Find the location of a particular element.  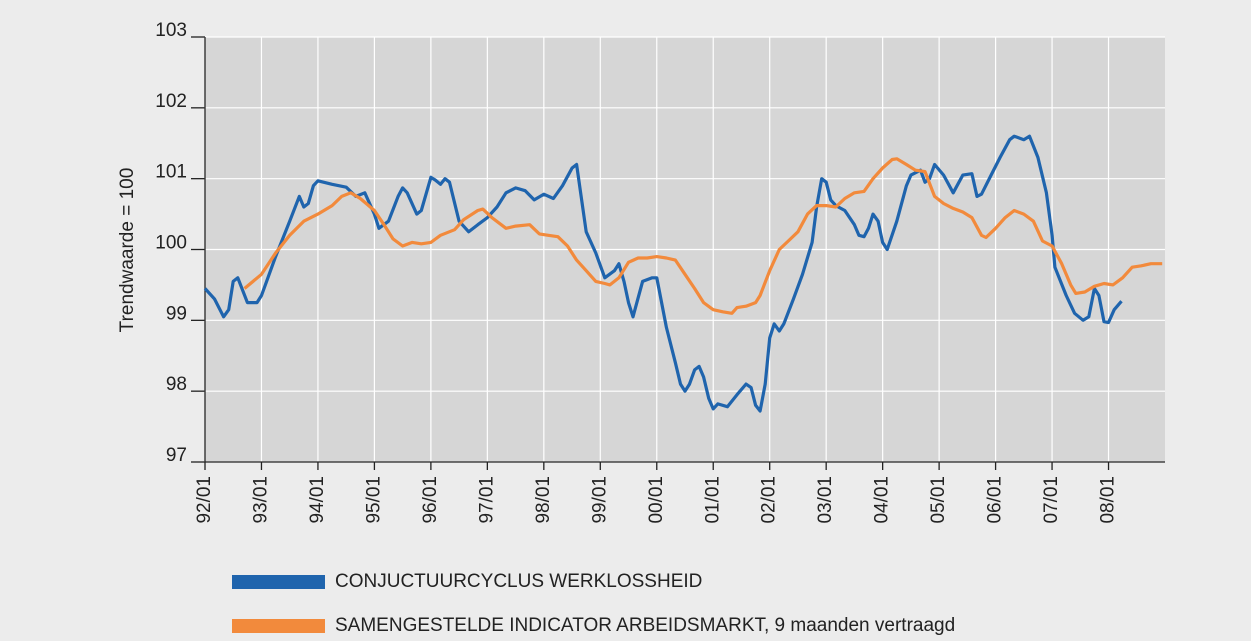

x-tick-label: 98/01 is located at coordinates (543, 500).